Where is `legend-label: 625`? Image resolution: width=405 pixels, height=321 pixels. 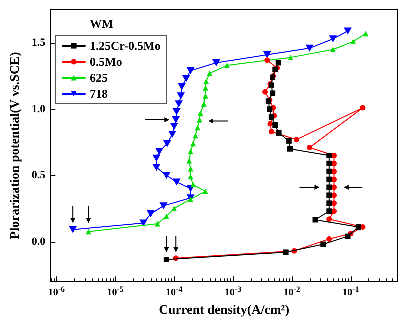 legend-label: 625 is located at coordinates (99, 78).